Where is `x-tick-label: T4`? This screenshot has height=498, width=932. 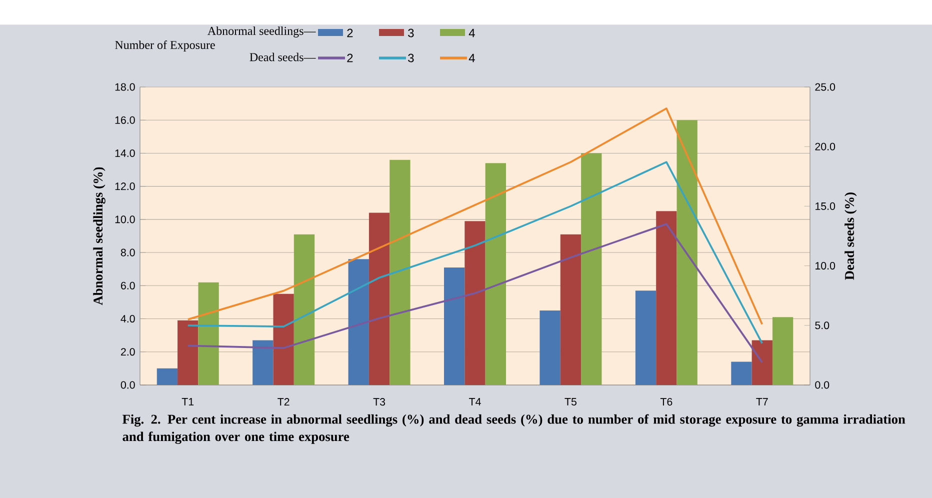
x-tick-label: T4 is located at coordinates (475, 402).